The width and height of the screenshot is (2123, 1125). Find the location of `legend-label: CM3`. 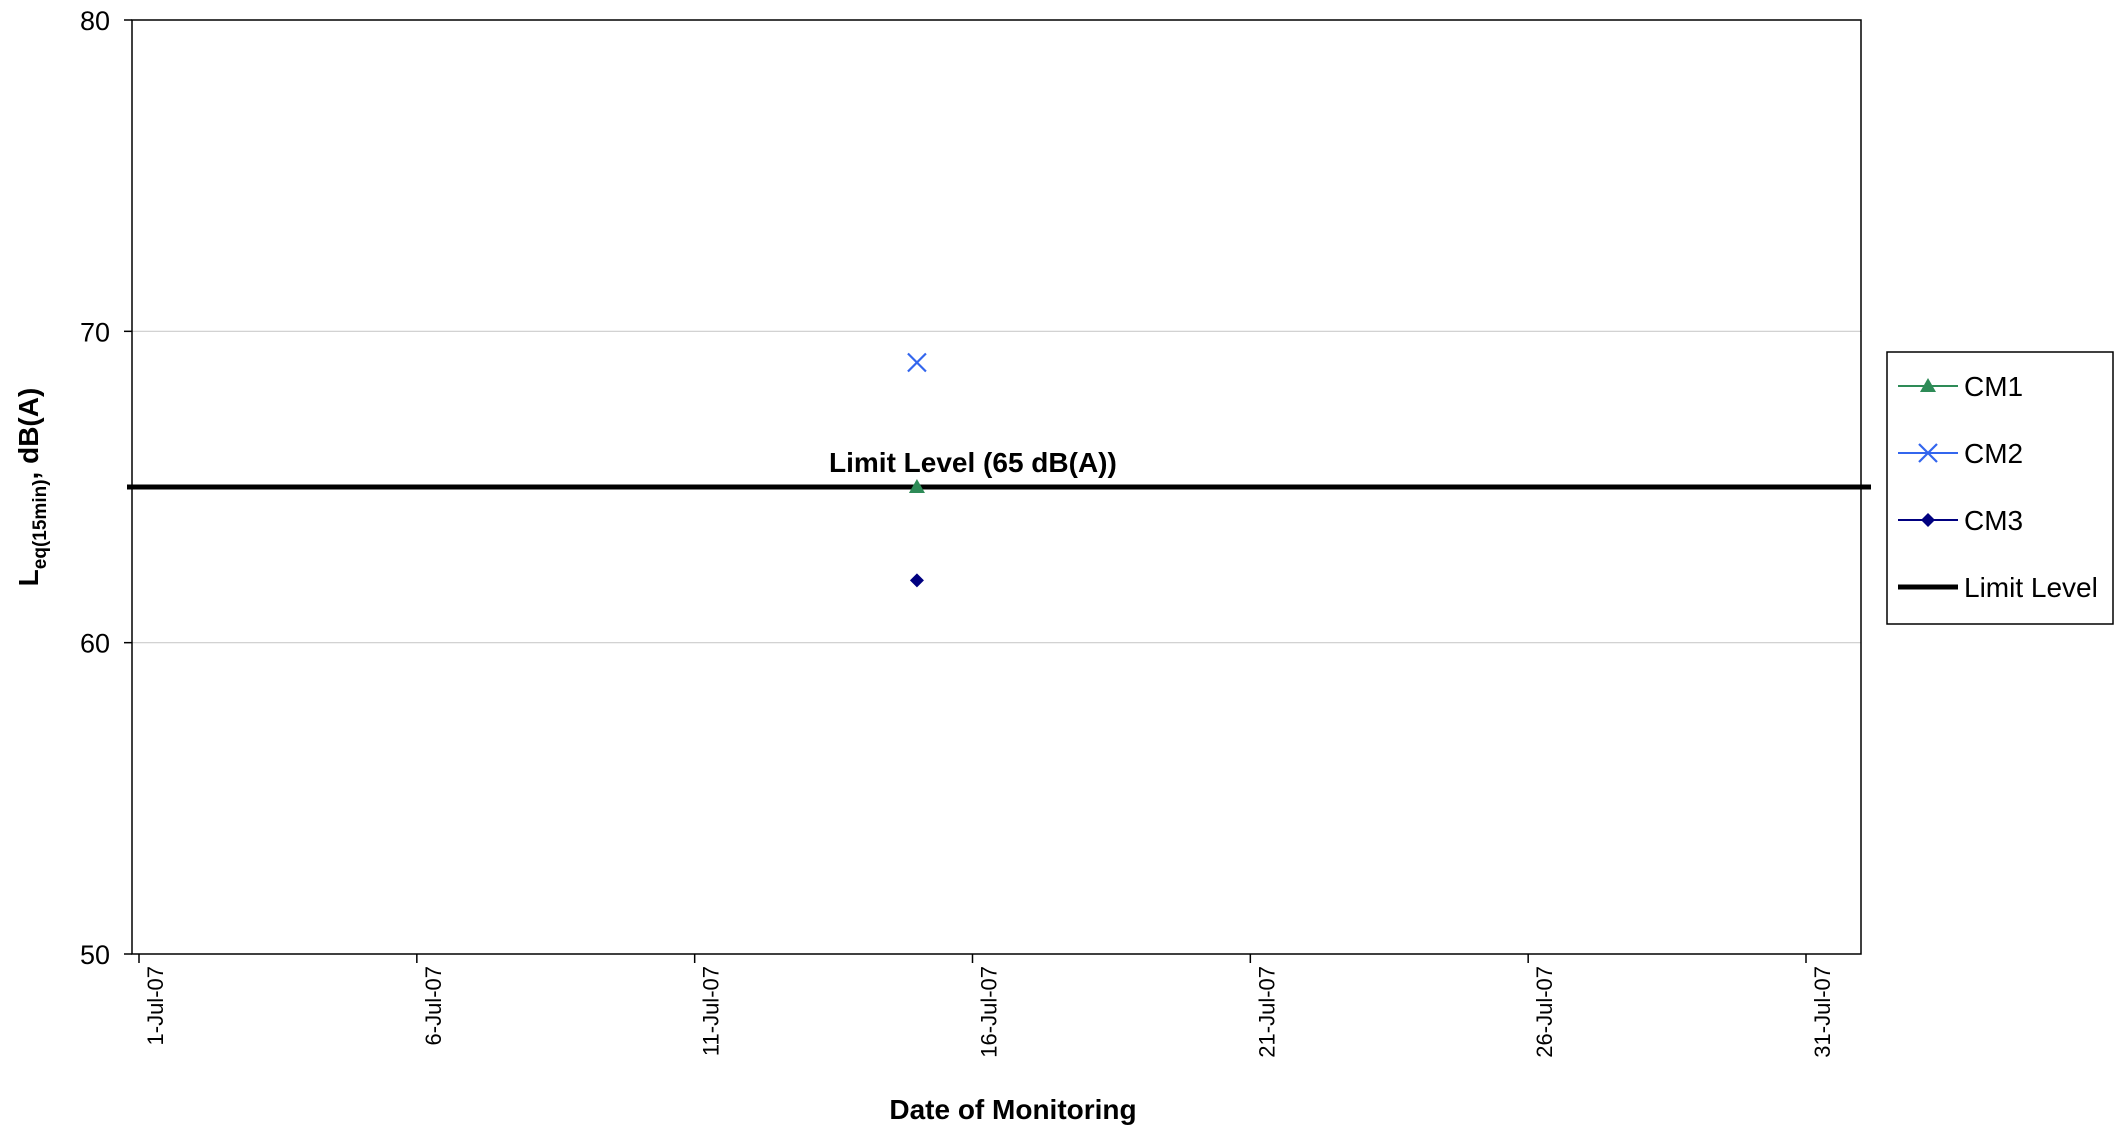

legend-label: CM3 is located at coordinates (1993, 520).